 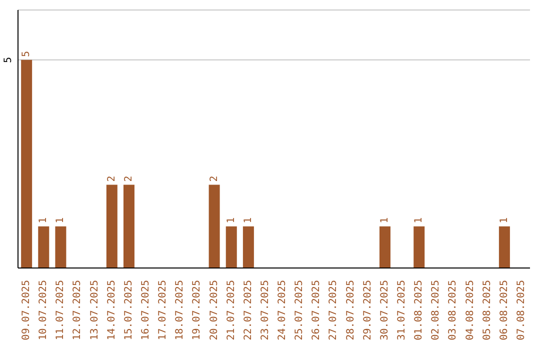 What do you see at coordinates (470, 310) in the screenshot?
I see `x-tick-label: 04.08.2025` at bounding box center [470, 310].